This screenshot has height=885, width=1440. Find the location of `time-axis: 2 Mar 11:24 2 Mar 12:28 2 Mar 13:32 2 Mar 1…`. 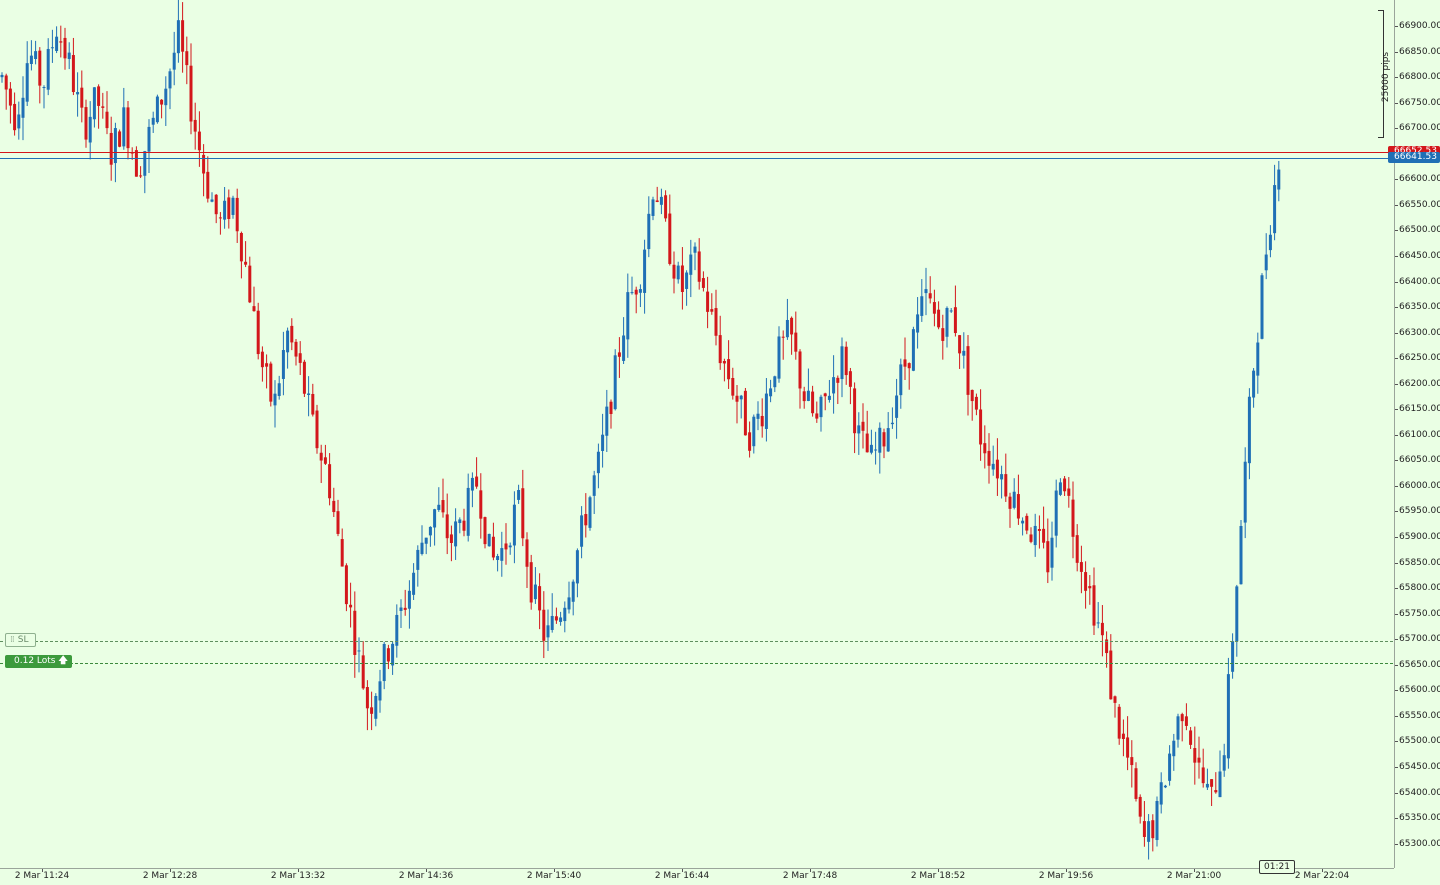

time-axis: 2 Mar 11:24 2 Mar 12:28 2 Mar 13:32 2 Mar 1… is located at coordinates (697, 876).